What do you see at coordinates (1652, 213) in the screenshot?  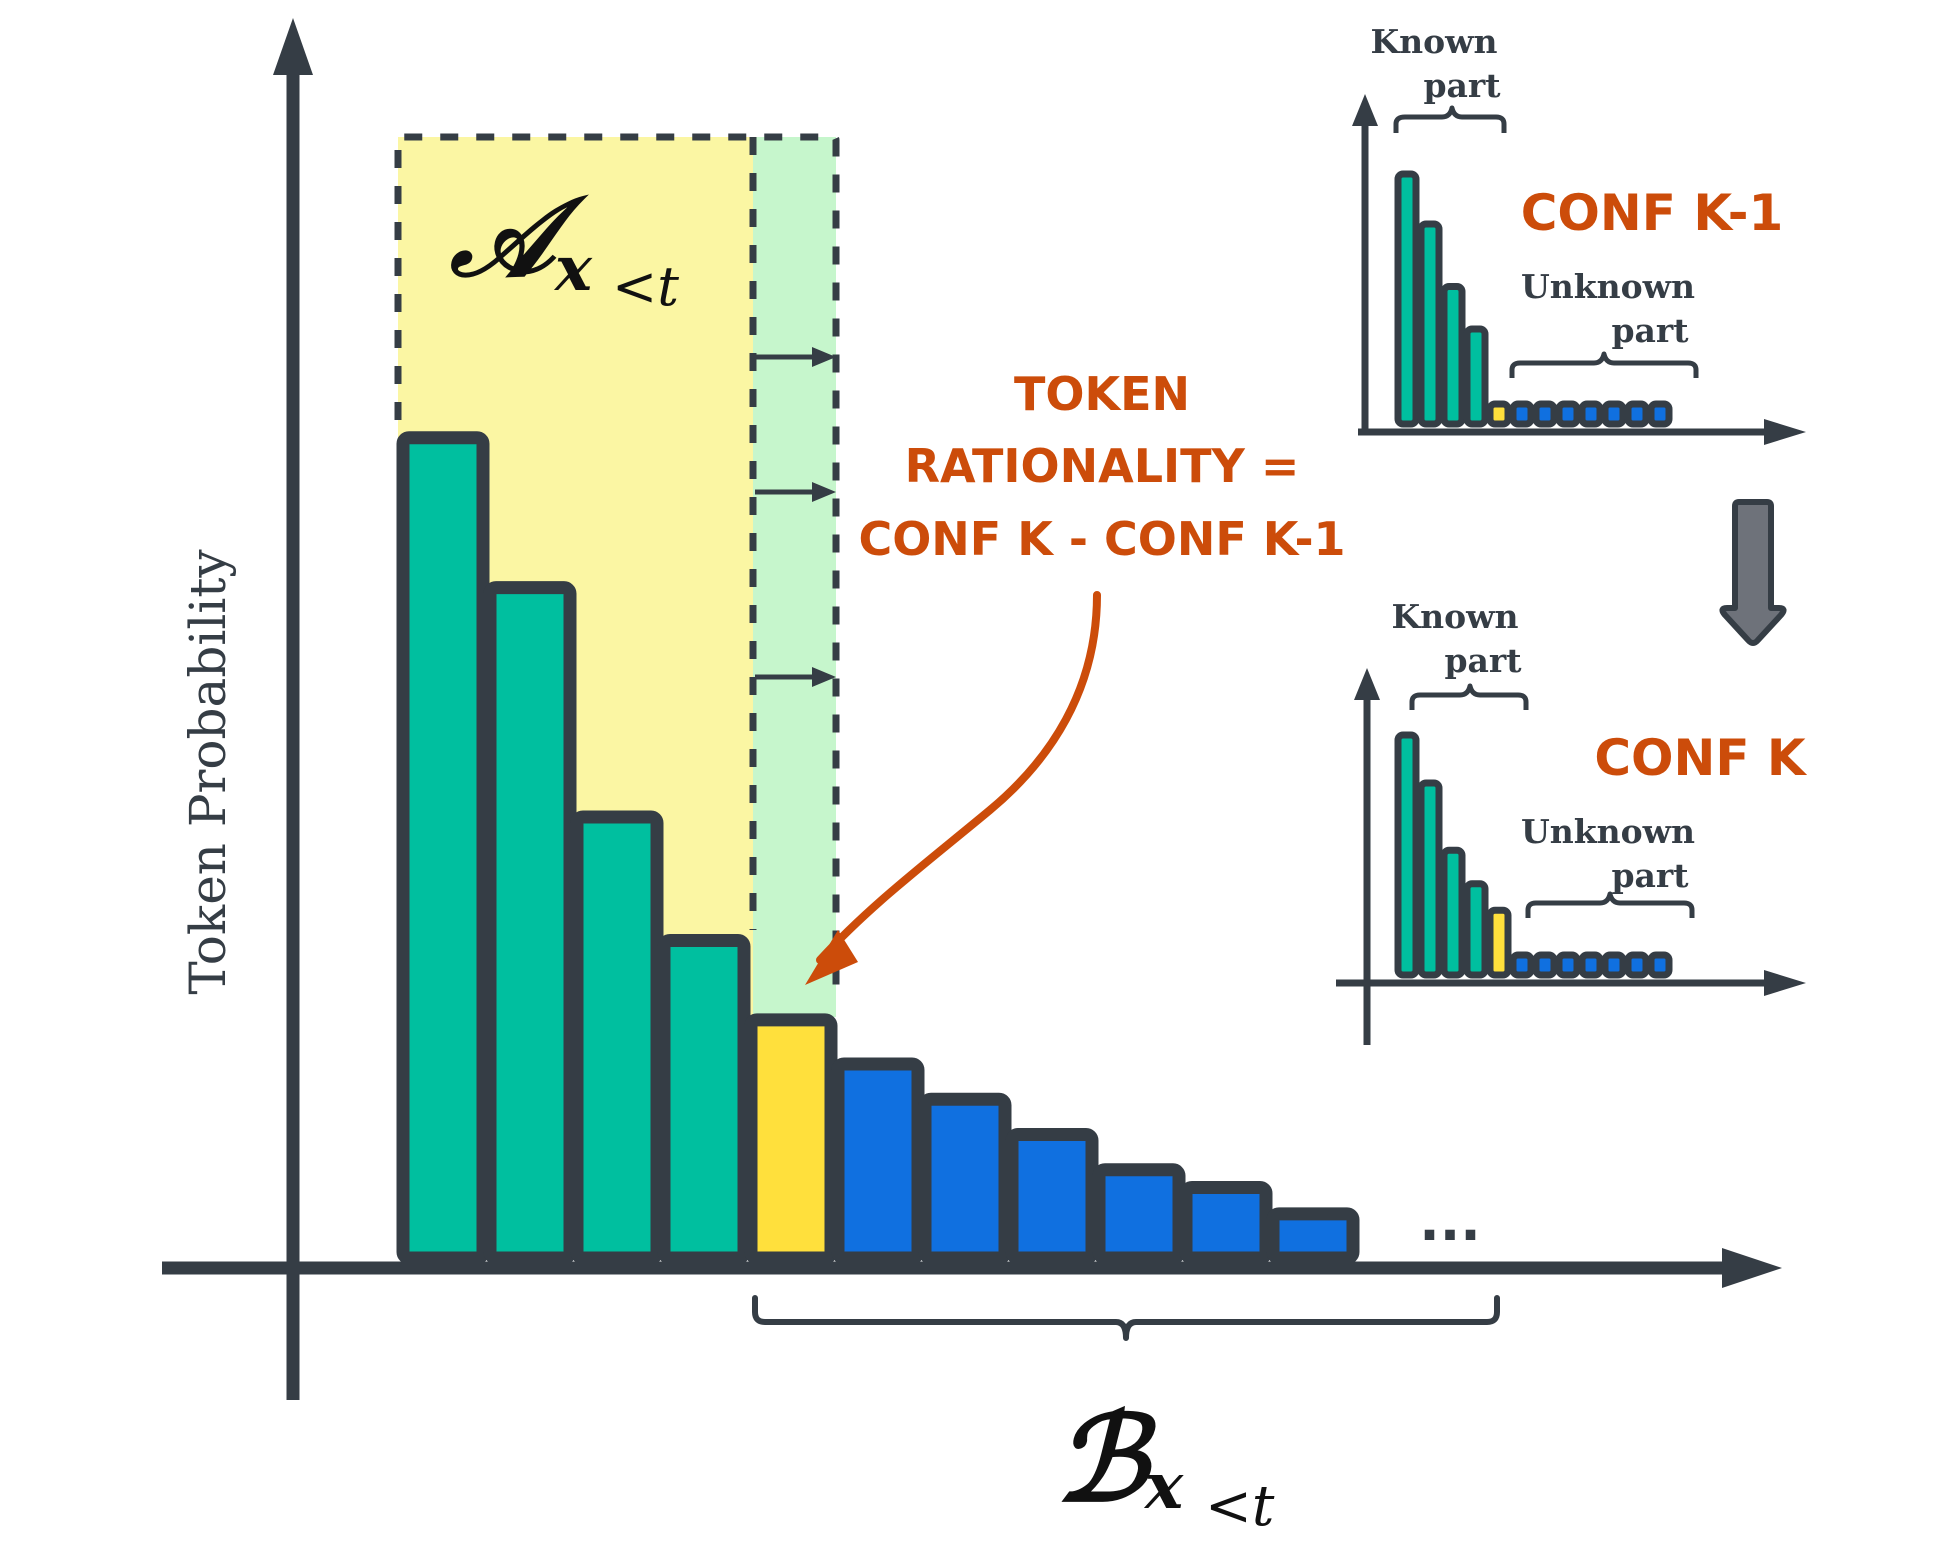 I see `panel-top-title: CONF K-1` at bounding box center [1652, 213].